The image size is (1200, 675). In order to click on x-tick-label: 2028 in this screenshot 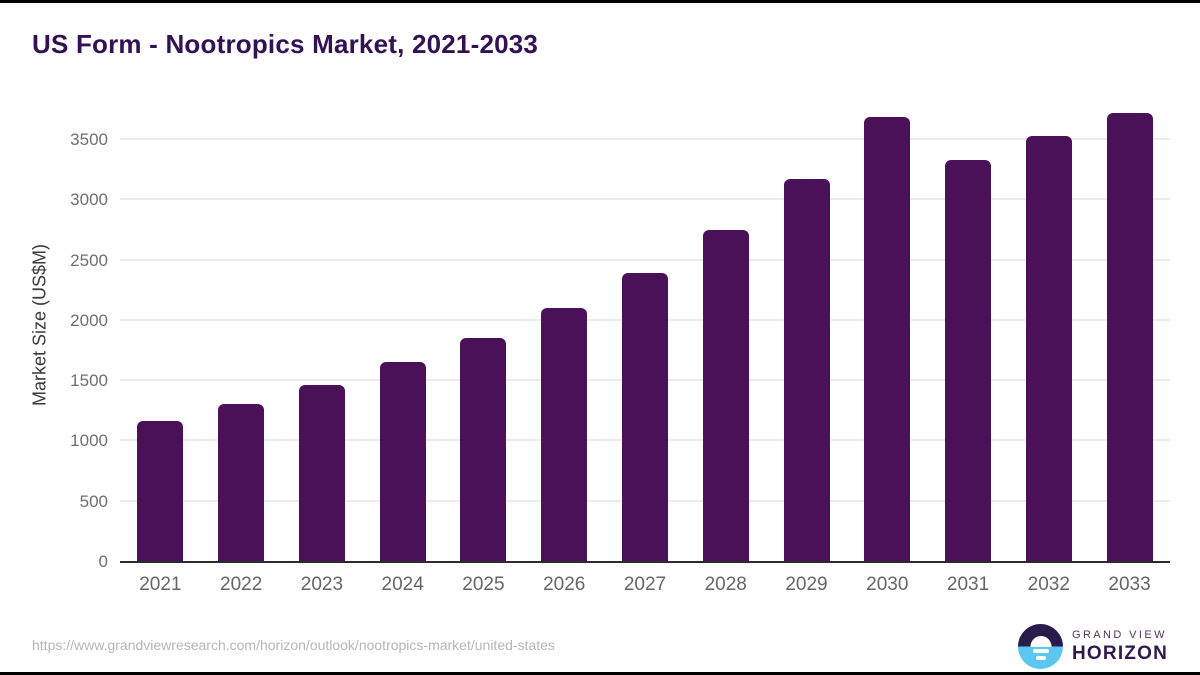, I will do `click(725, 584)`.